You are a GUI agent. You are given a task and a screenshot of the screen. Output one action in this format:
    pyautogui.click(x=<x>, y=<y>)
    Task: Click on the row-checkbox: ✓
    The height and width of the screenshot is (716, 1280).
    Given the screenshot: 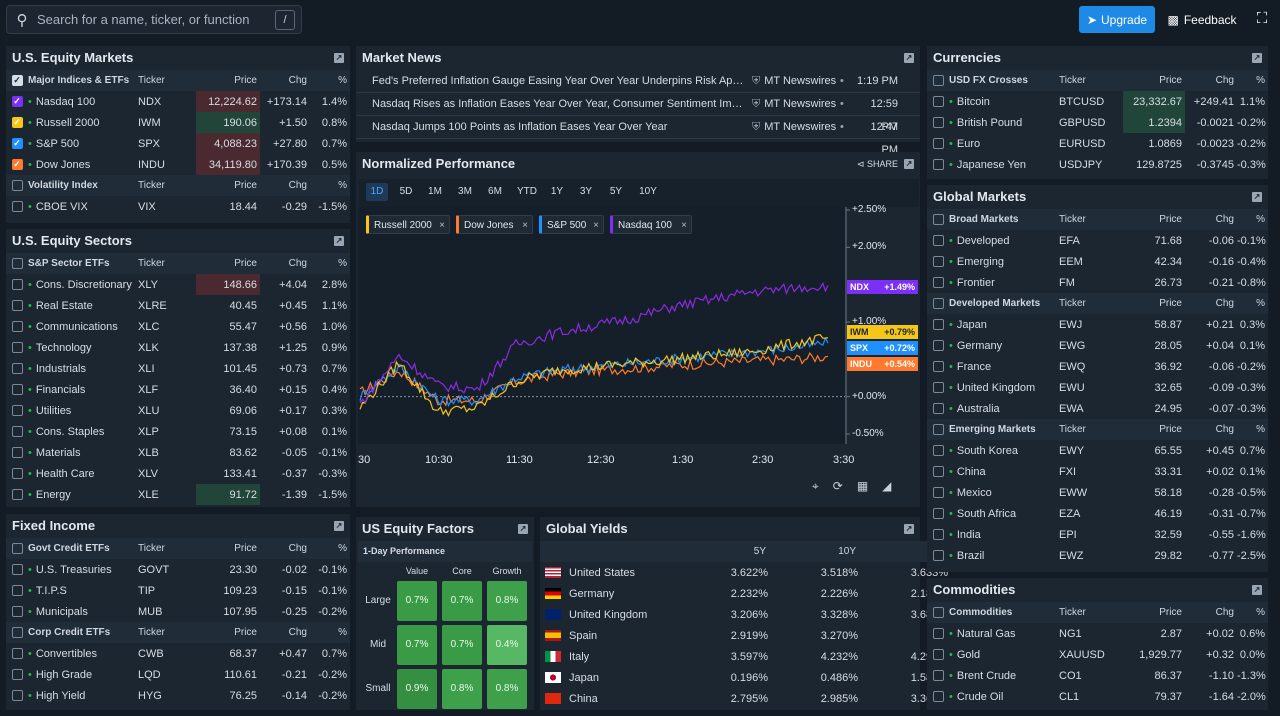 What is the action you would take?
    pyautogui.click(x=17, y=122)
    